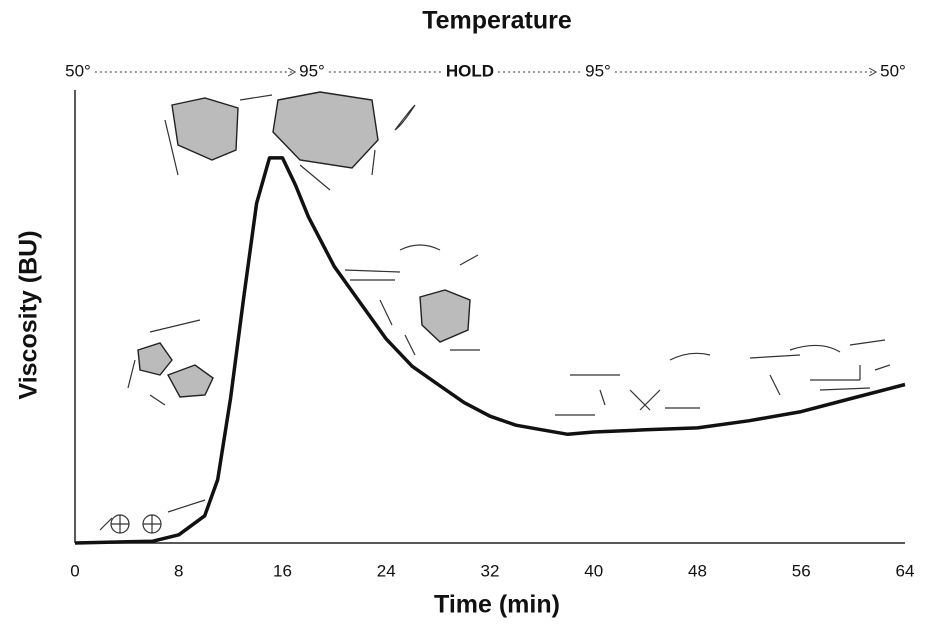  Describe the element at coordinates (497, 605) in the screenshot. I see `x-axis-label: Time (min)` at that location.